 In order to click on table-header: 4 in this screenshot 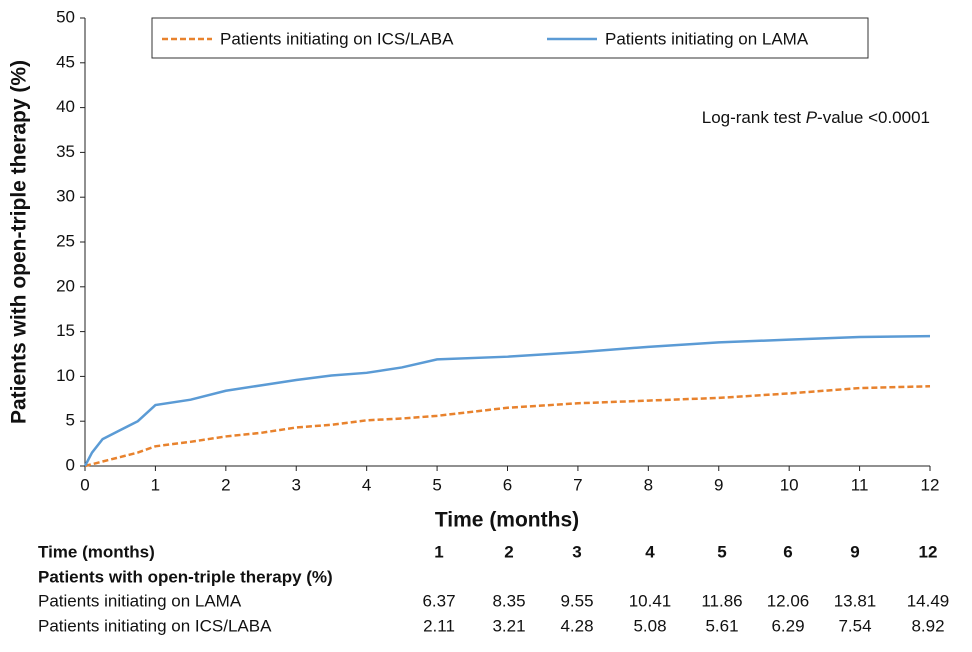, I will do `click(650, 551)`.